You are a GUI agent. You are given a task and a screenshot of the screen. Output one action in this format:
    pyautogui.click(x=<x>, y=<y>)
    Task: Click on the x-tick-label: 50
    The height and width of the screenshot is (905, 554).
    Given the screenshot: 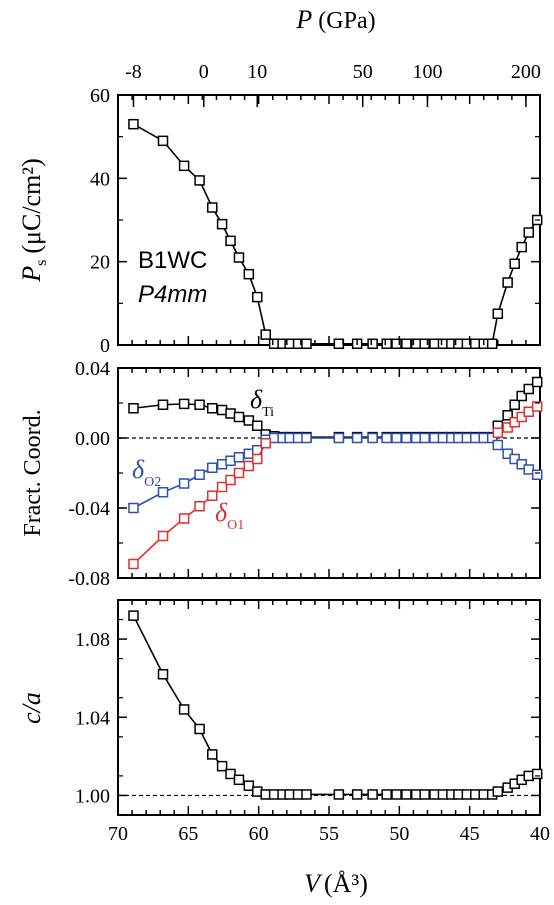 What is the action you would take?
    pyautogui.click(x=399, y=834)
    